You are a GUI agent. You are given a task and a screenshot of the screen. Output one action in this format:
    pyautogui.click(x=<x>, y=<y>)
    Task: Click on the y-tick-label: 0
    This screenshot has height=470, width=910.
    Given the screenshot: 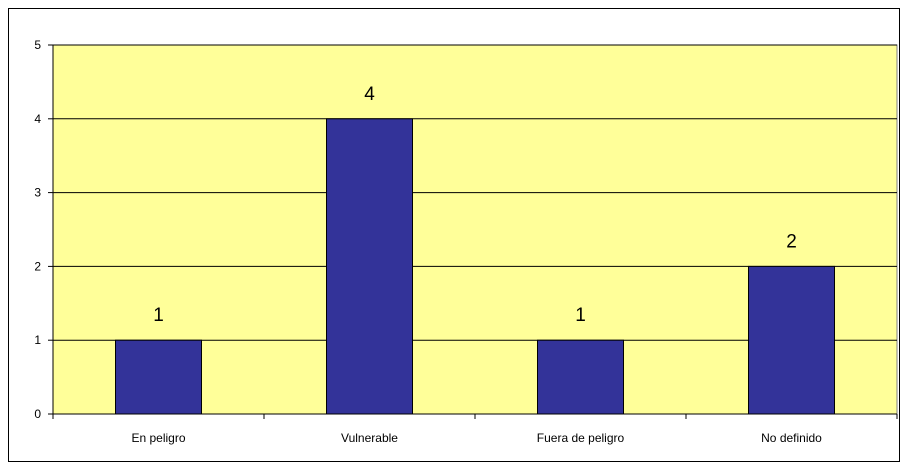 What is the action you would take?
    pyautogui.click(x=37, y=414)
    